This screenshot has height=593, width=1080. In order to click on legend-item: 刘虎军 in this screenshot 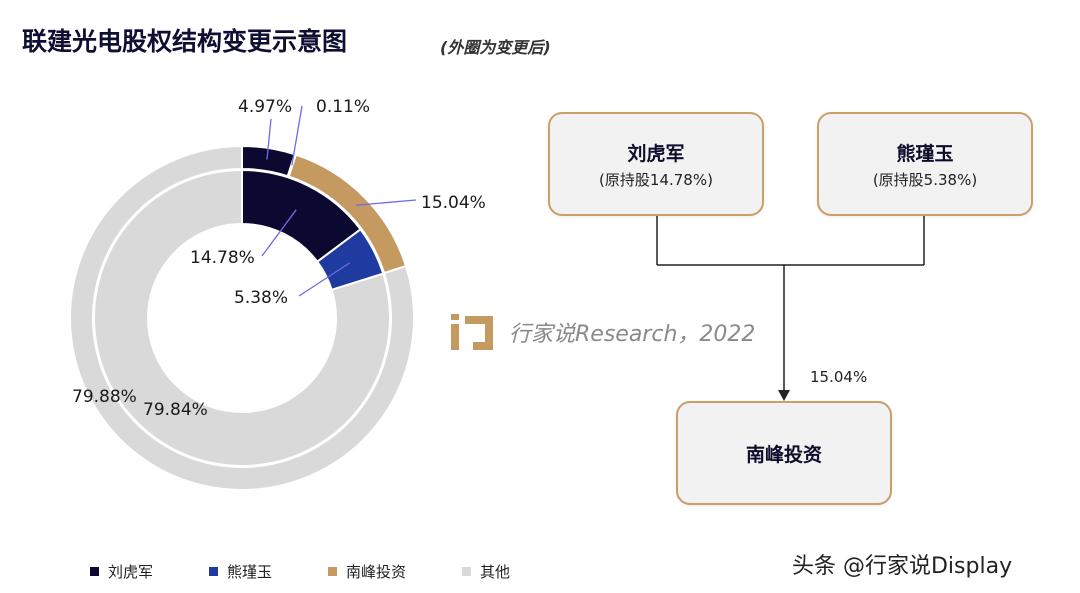, I will do `click(121, 571)`.